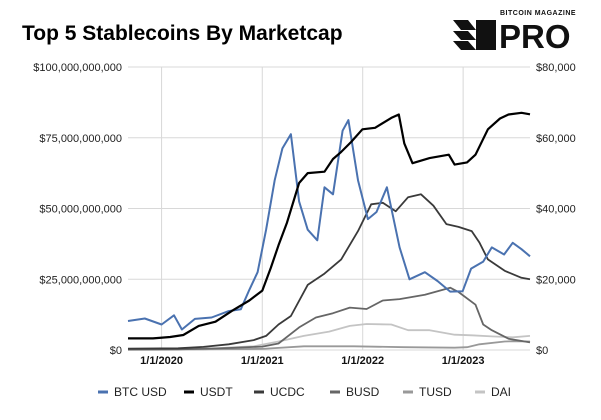  I want to click on brand-logo: BITCOIN MAGAZINE PRO, so click(514, 32).